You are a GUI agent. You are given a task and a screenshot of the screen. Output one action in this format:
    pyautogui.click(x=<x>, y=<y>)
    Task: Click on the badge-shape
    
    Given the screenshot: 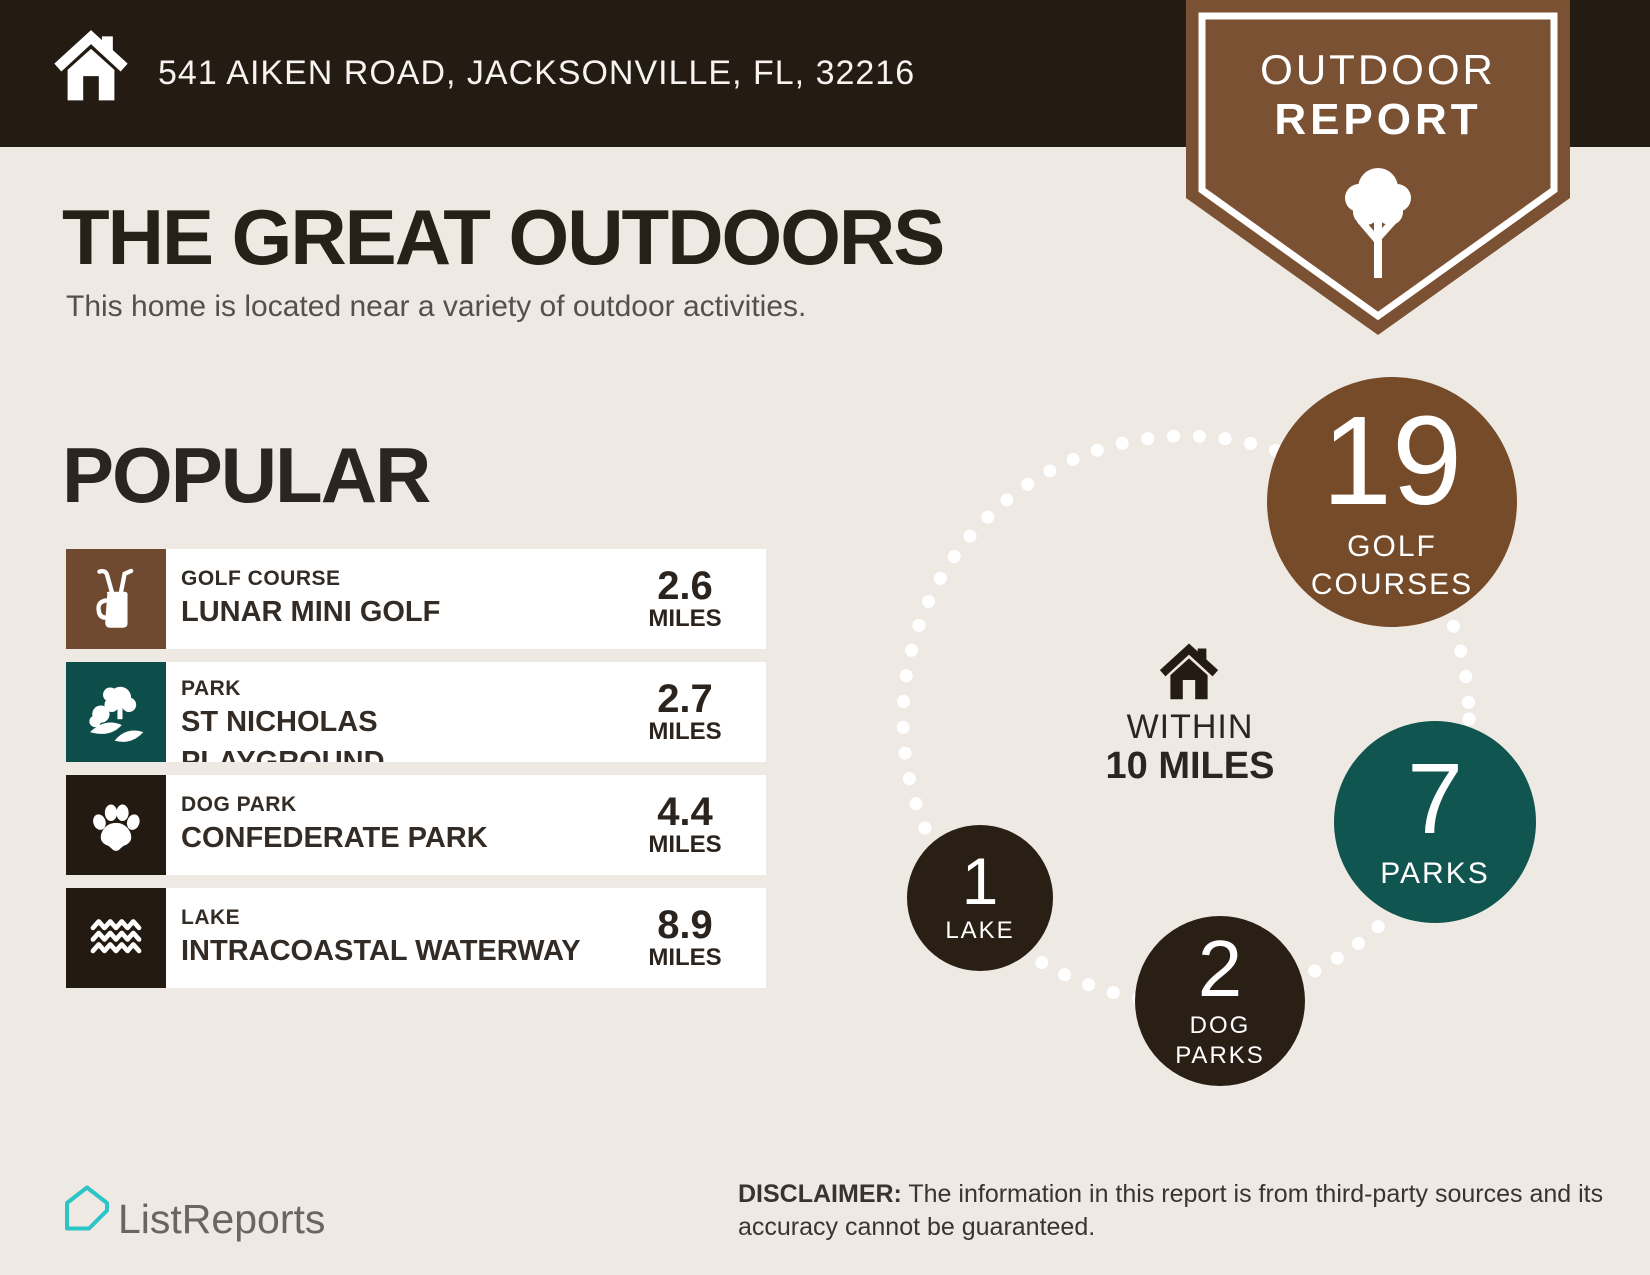 What is the action you would take?
    pyautogui.click(x=1378, y=167)
    